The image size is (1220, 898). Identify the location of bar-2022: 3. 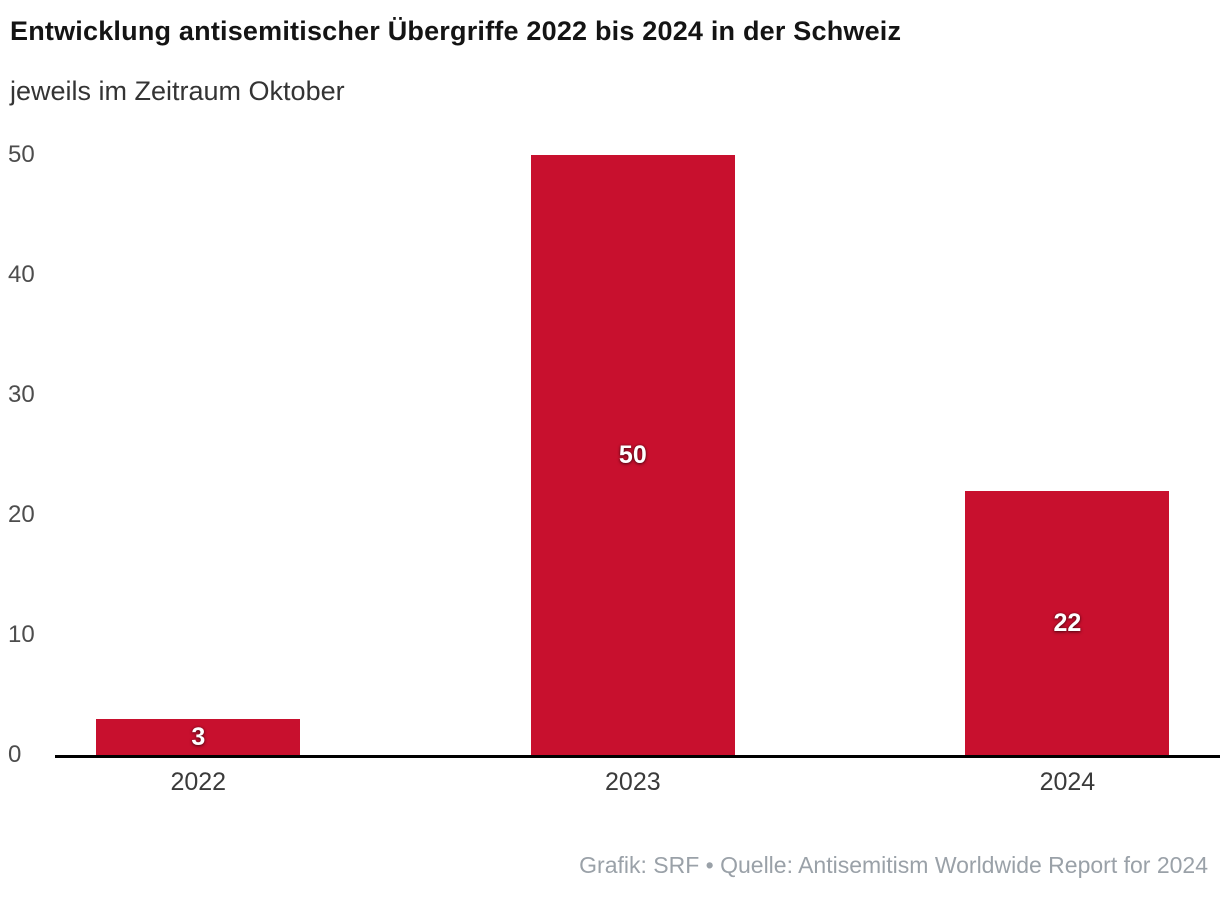
(198, 737).